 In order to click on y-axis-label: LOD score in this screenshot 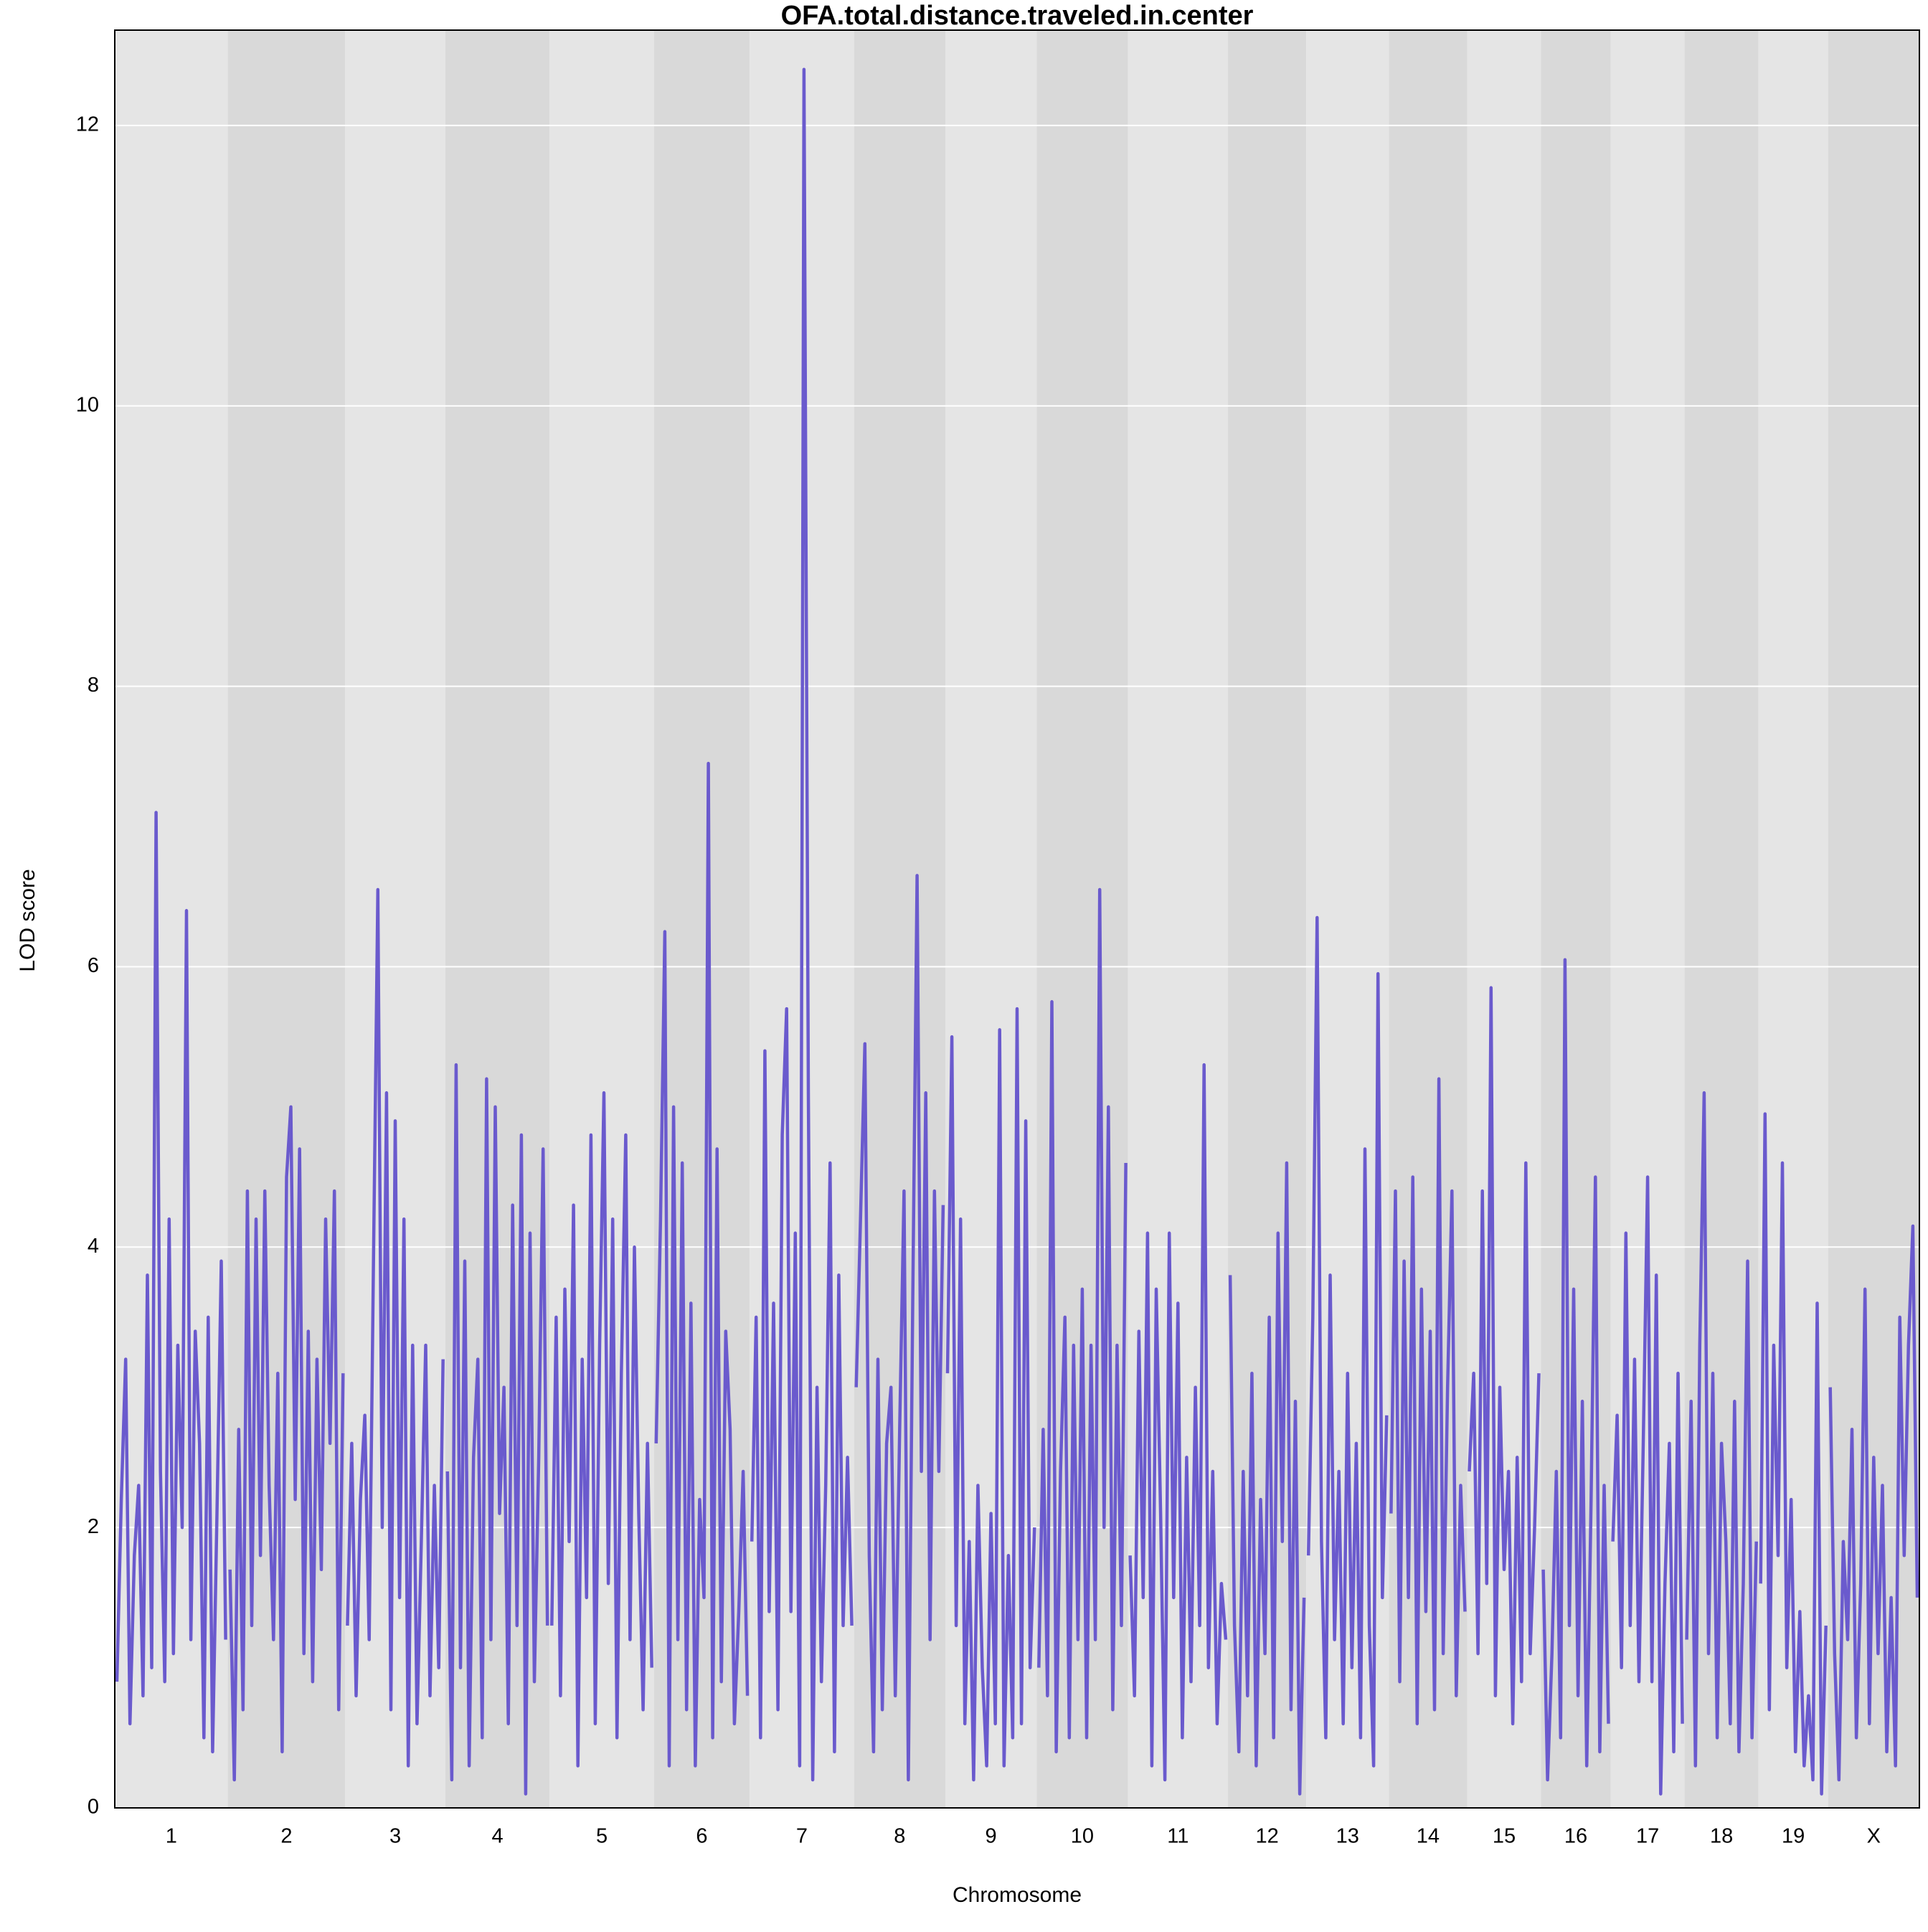, I will do `click(27, 920)`.